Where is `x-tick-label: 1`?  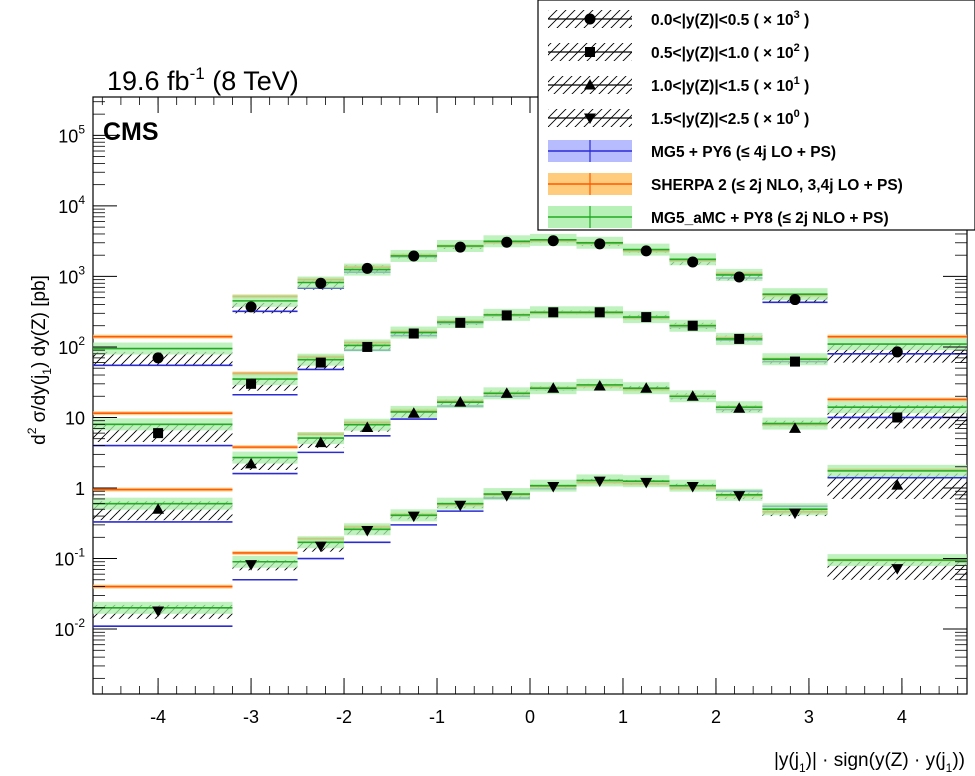 x-tick-label: 1 is located at coordinates (623, 717).